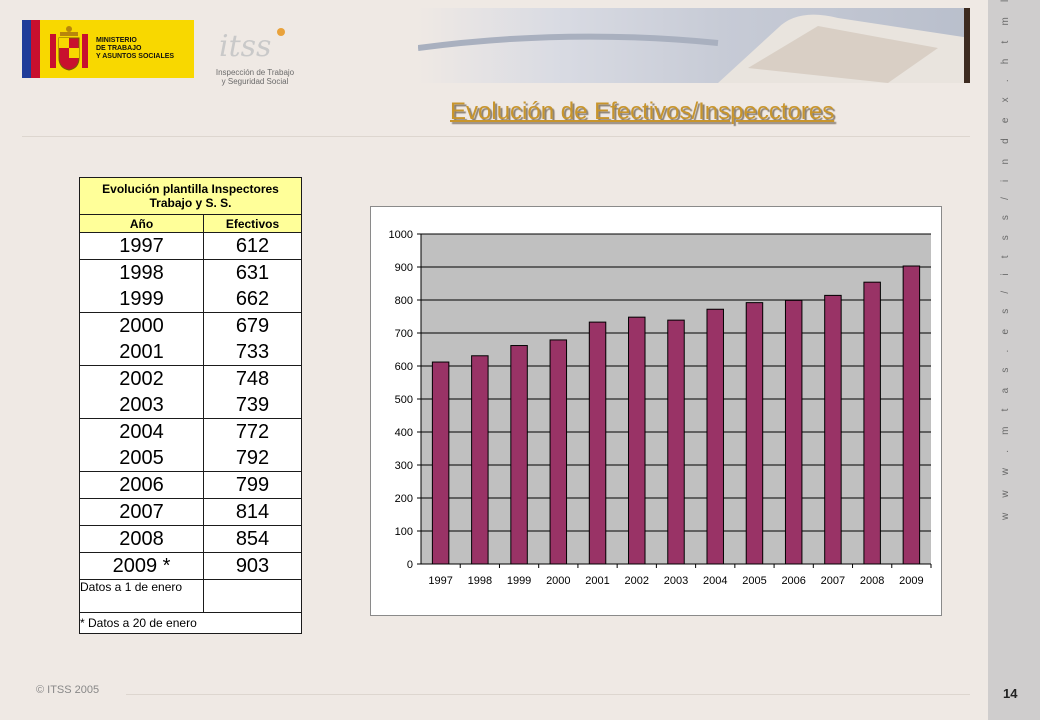 The image size is (1040, 720). What do you see at coordinates (404, 532) in the screenshot?
I see `y-tick-label: 100` at bounding box center [404, 532].